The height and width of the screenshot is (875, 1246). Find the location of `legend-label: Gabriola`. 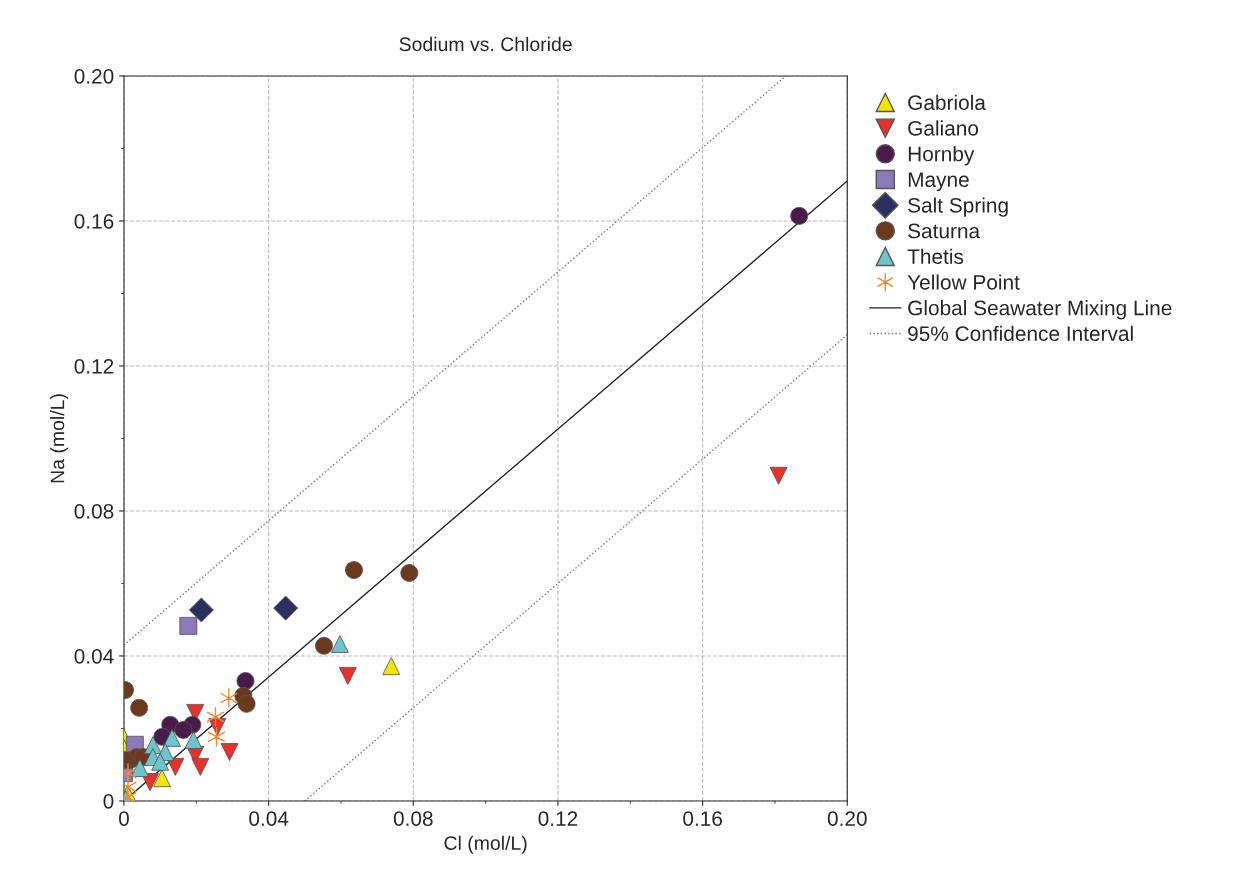

legend-label: Gabriola is located at coordinates (947, 102).